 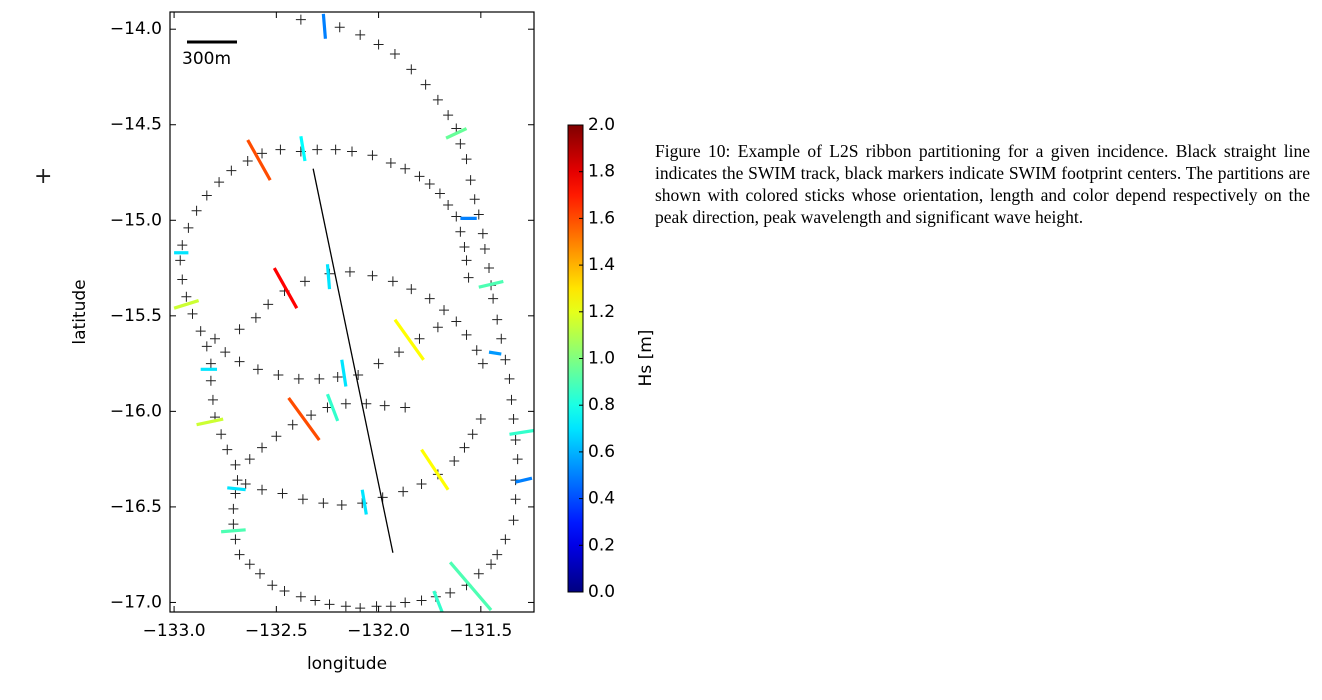 I want to click on colorbar-tick-label: 1.4, so click(x=601, y=265).